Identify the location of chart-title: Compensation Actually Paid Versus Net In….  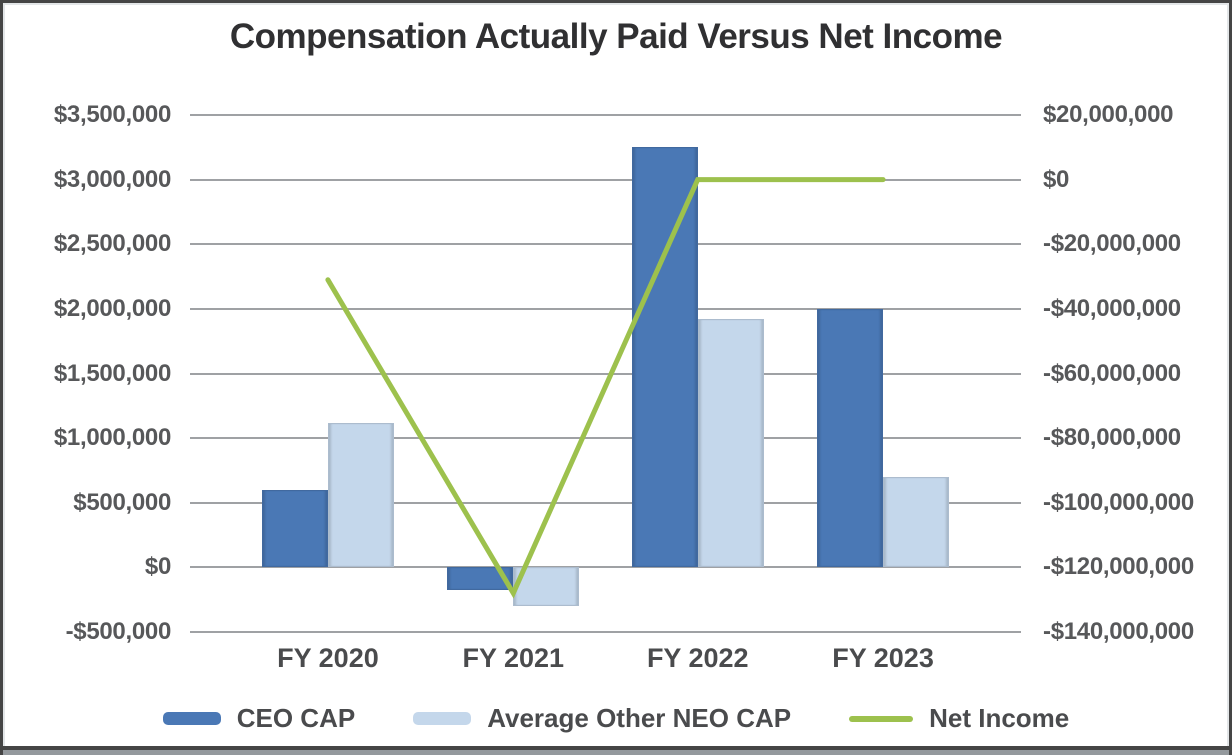
(616, 36).